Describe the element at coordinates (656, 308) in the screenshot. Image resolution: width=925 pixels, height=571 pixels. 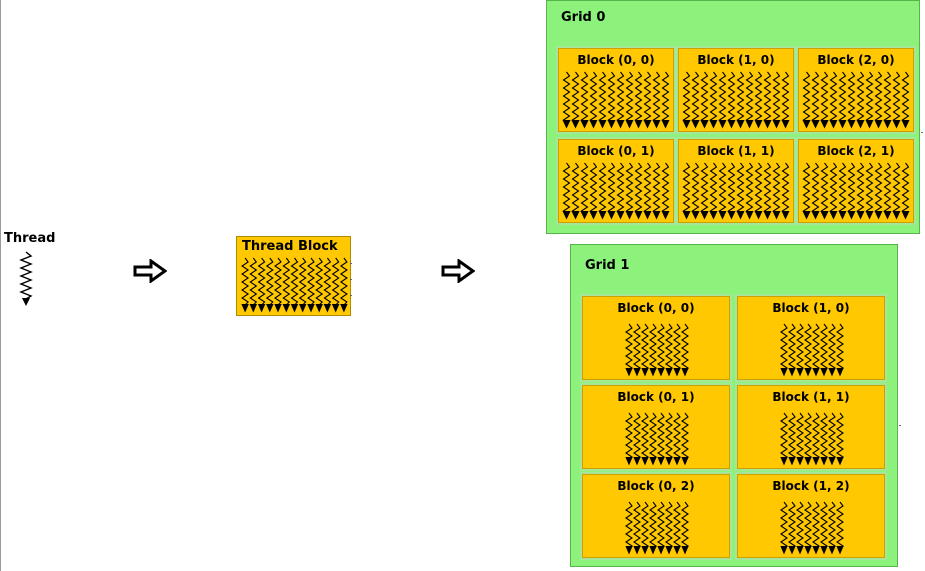
I see `block-label: Block (0, 0)` at that location.